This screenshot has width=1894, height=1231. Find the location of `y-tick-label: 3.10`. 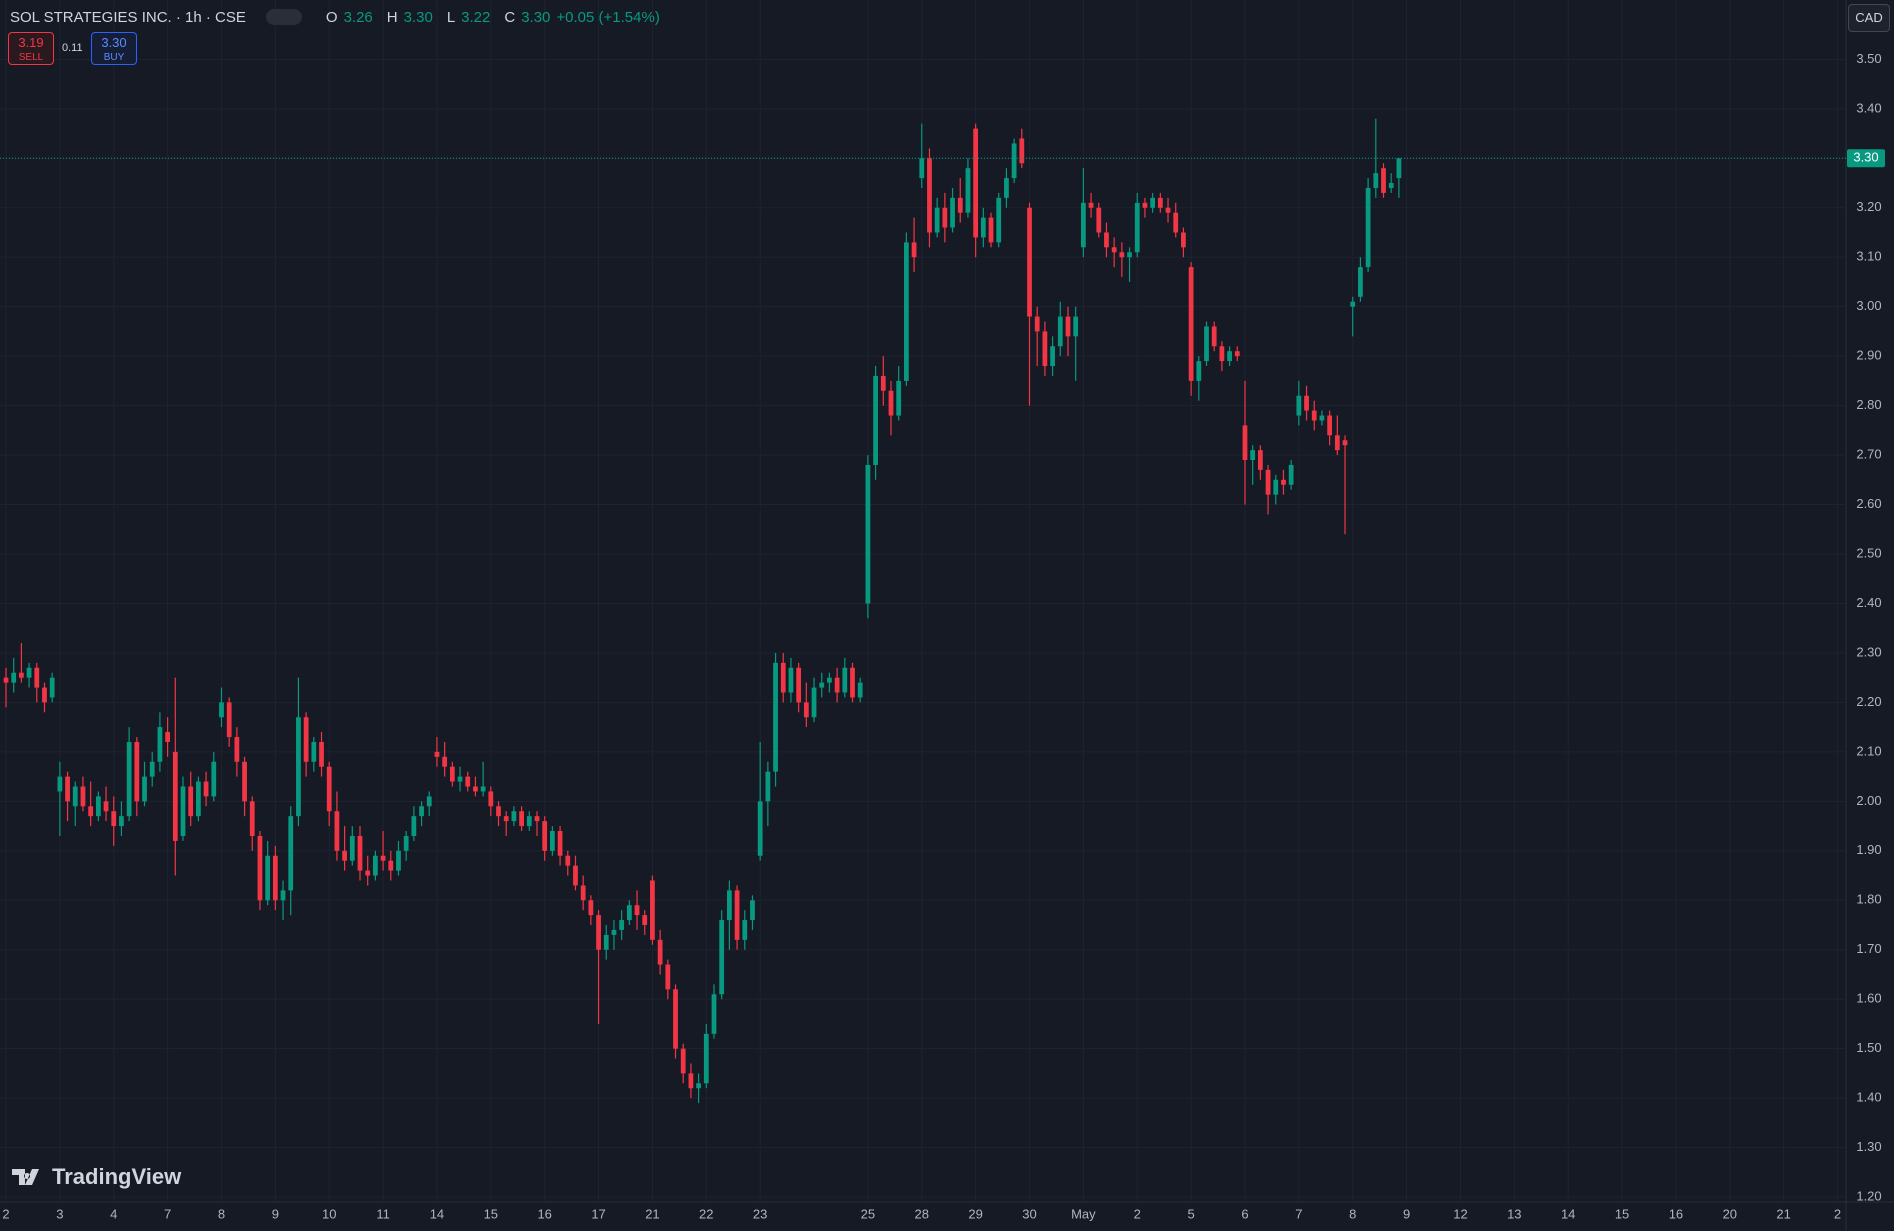

y-tick-label: 3.10 is located at coordinates (1868, 256).